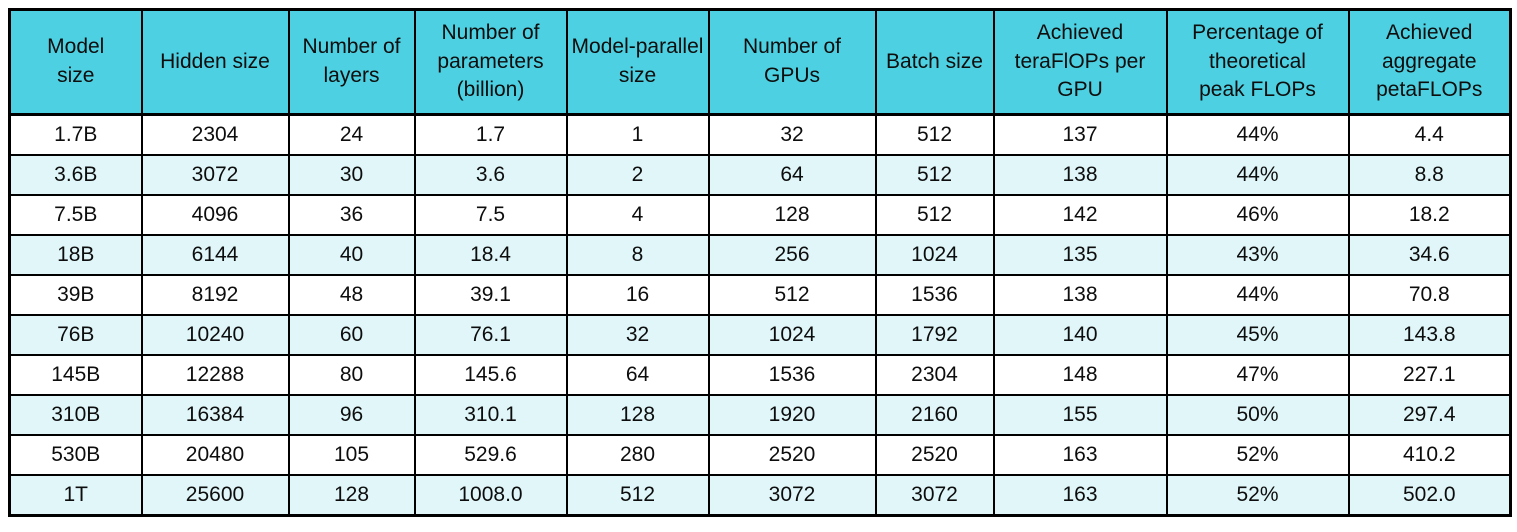 This screenshot has width=1517, height=532. What do you see at coordinates (1257, 62) in the screenshot?
I see `column-header-percentage-theoretical-peak-flops: Percentage of theoretical peak FLOPs` at bounding box center [1257, 62].